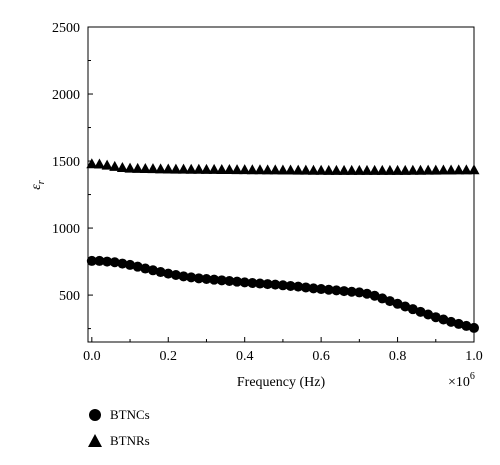 The height and width of the screenshot is (465, 500). I want to click on x-axis-multiplier-exponent: 6, so click(472, 376).